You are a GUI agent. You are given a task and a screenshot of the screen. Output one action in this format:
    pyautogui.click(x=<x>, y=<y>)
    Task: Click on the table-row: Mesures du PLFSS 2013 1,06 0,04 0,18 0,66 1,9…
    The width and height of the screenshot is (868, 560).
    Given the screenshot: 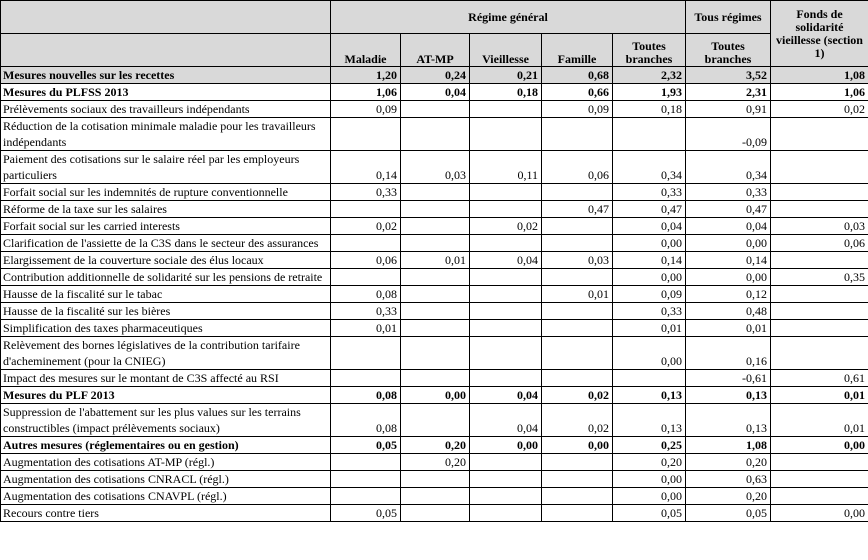 What is the action you would take?
    pyautogui.click(x=434, y=92)
    